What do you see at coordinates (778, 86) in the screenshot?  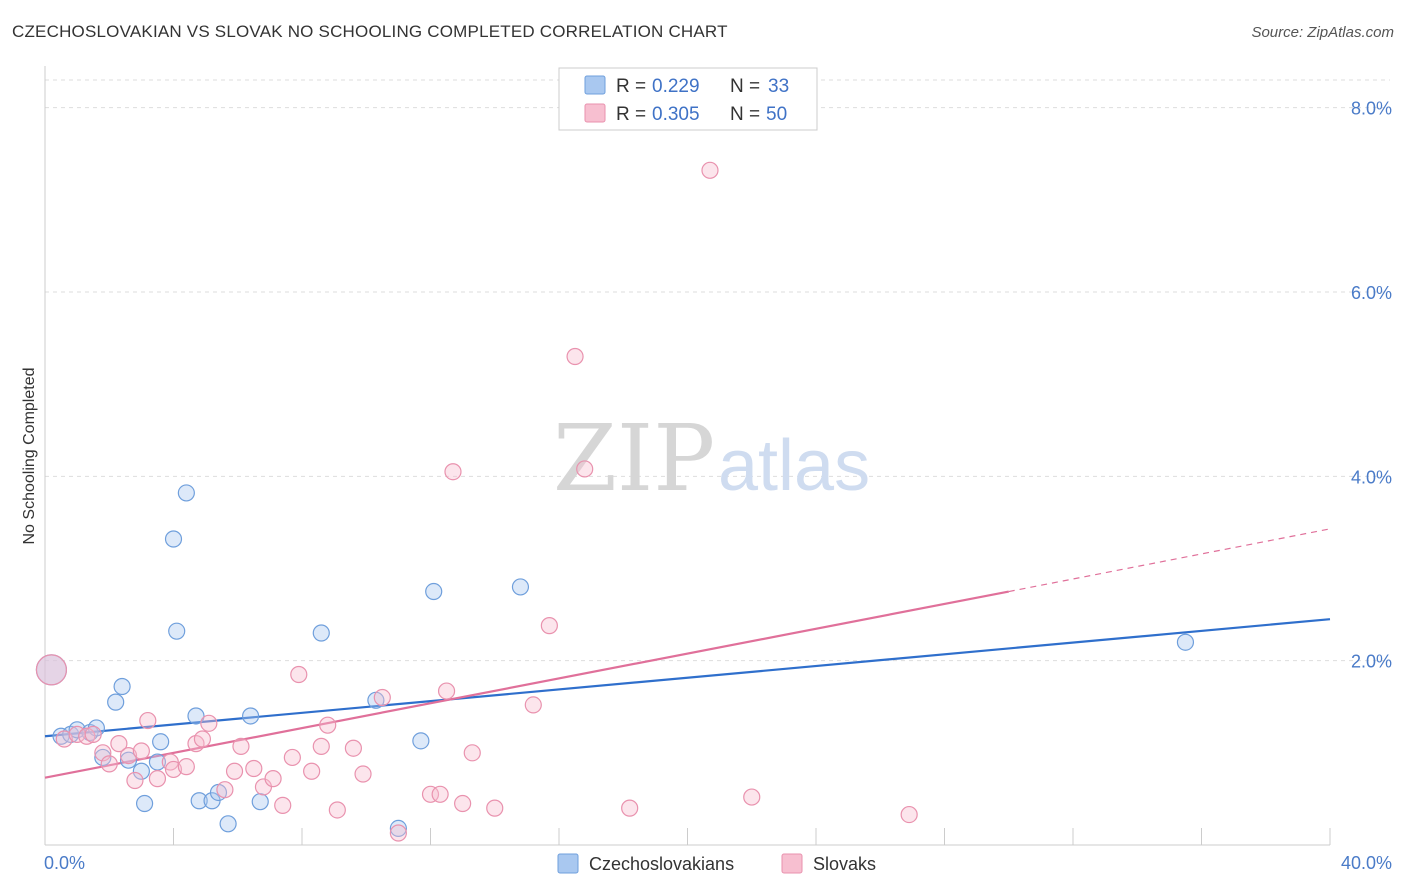 I see `legend-n-value-blue: 33` at bounding box center [778, 86].